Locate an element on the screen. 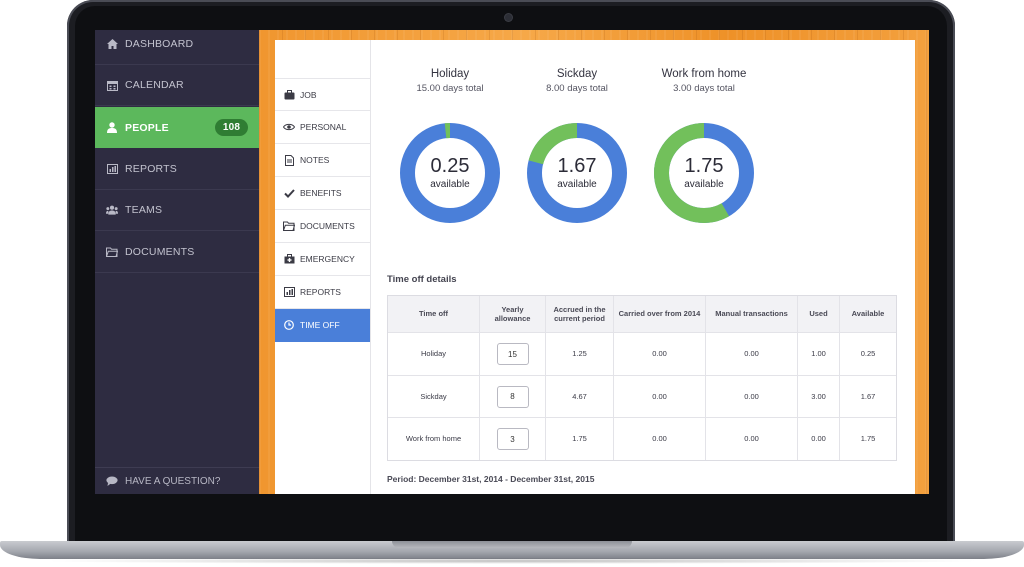  subnav-item-label: TIME OFF is located at coordinates (320, 325).